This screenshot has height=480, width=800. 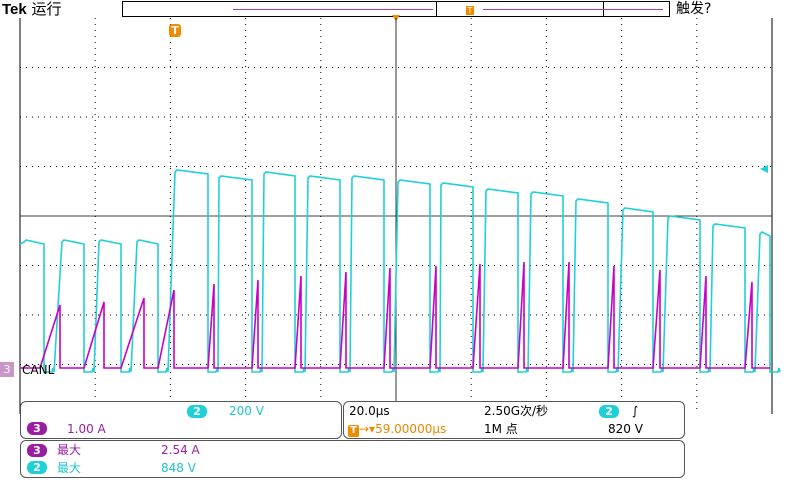 I want to click on brand-run-state: Tek 运行, so click(x=32, y=9).